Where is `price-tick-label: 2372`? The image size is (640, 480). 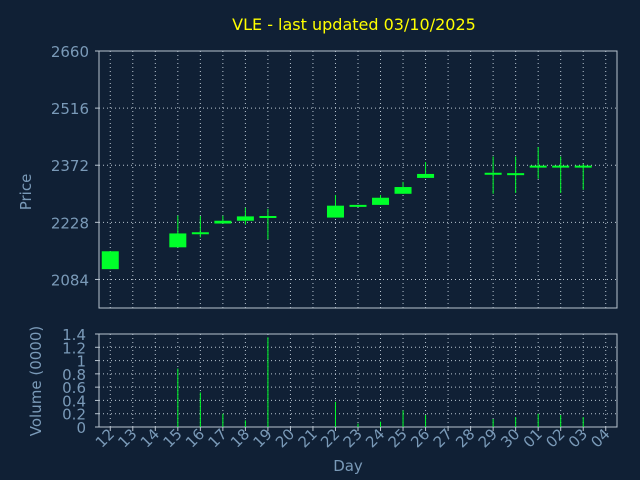 price-tick-label: 2372 is located at coordinates (70, 166).